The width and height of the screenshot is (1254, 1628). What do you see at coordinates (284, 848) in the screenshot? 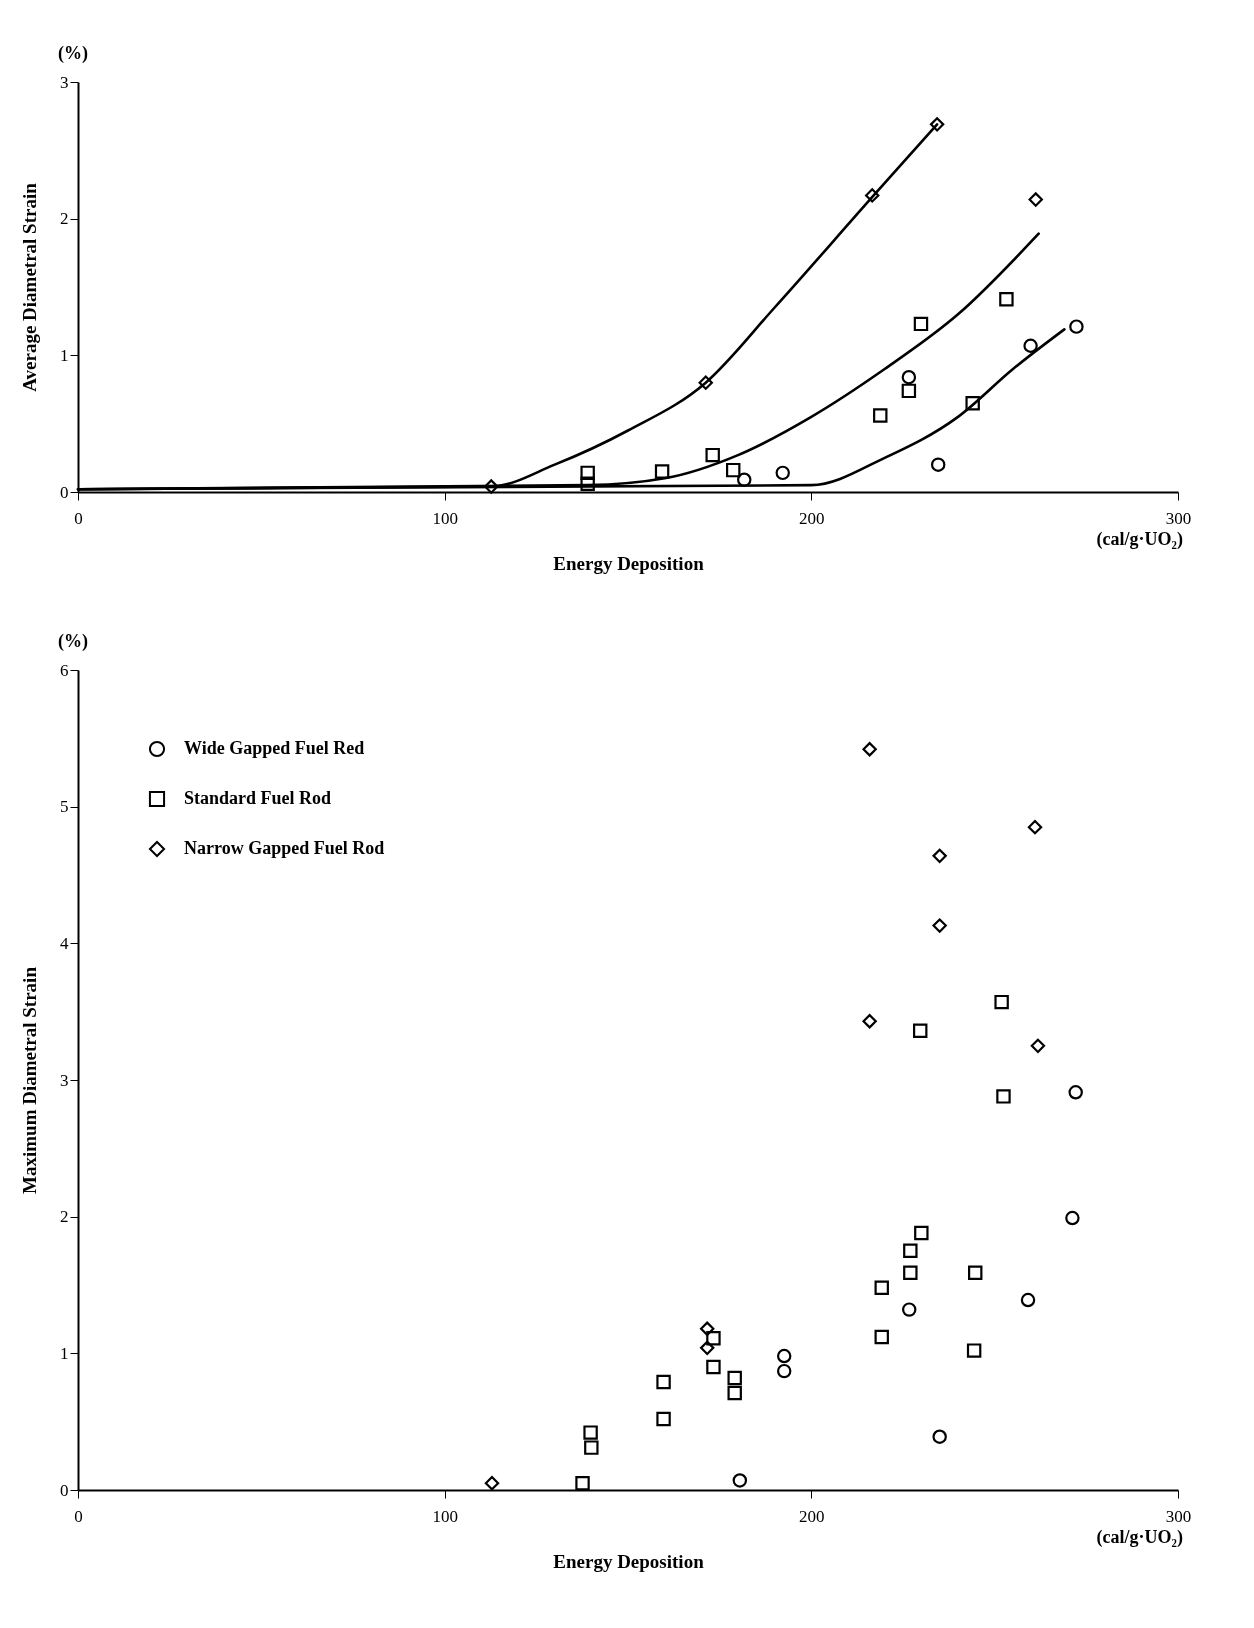
I see `legend-label: Narrow Gapped Fuel Rod` at bounding box center [284, 848].